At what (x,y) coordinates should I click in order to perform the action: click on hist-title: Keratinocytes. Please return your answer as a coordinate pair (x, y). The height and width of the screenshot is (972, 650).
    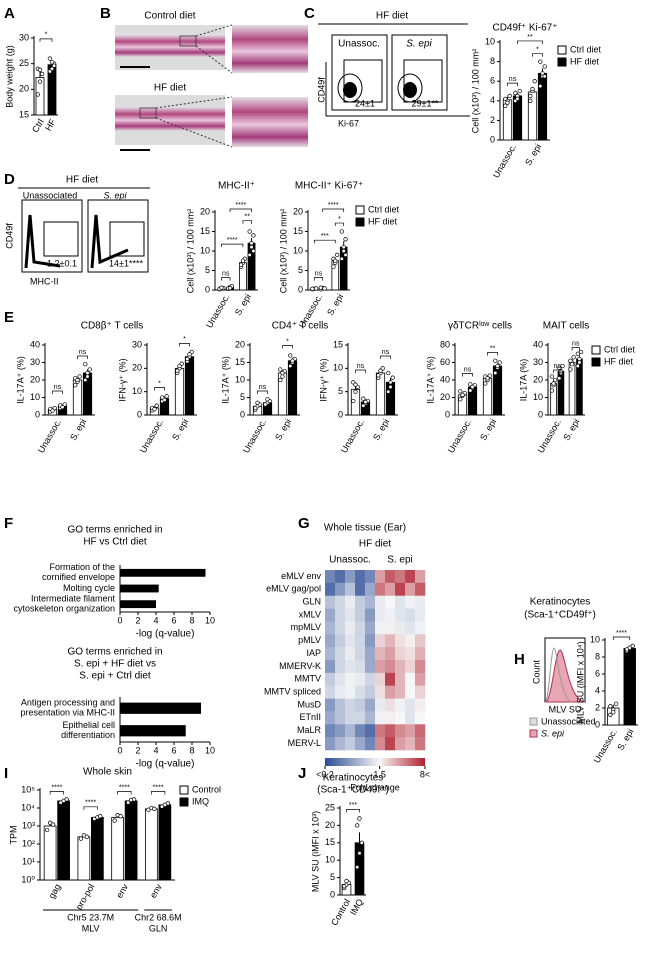
    Looking at the image, I should click on (560, 602).